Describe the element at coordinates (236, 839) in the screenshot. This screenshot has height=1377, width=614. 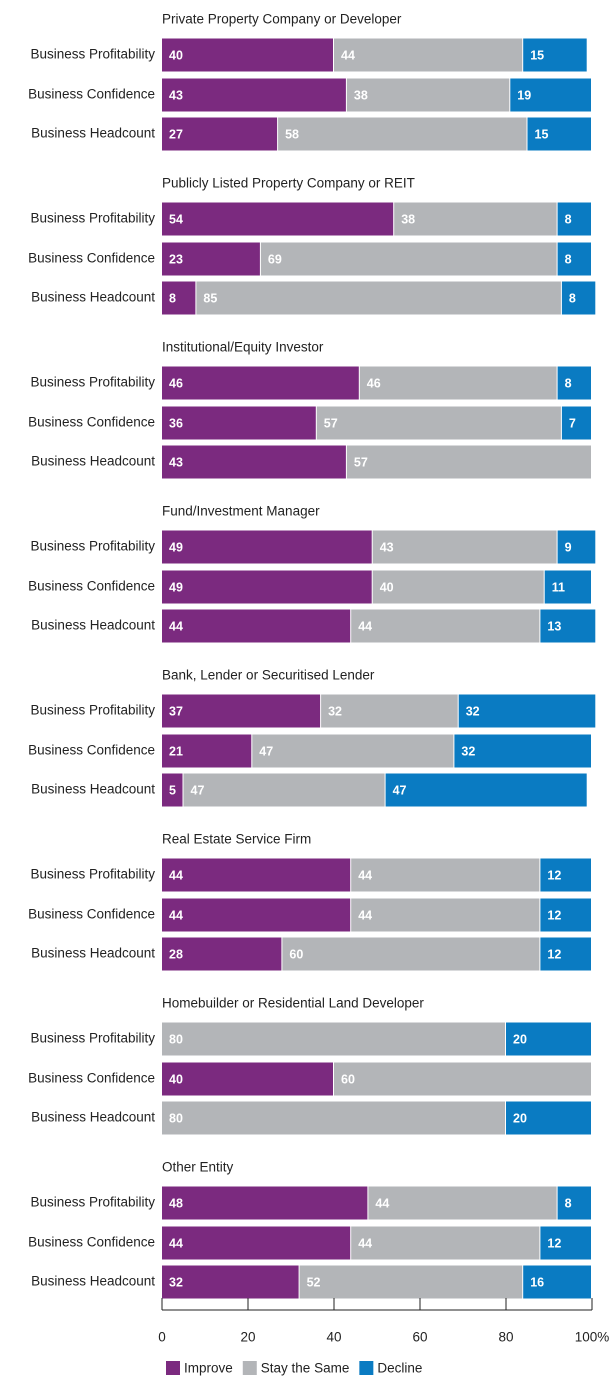
I see `group-title: Real Estate Service Firm` at that location.